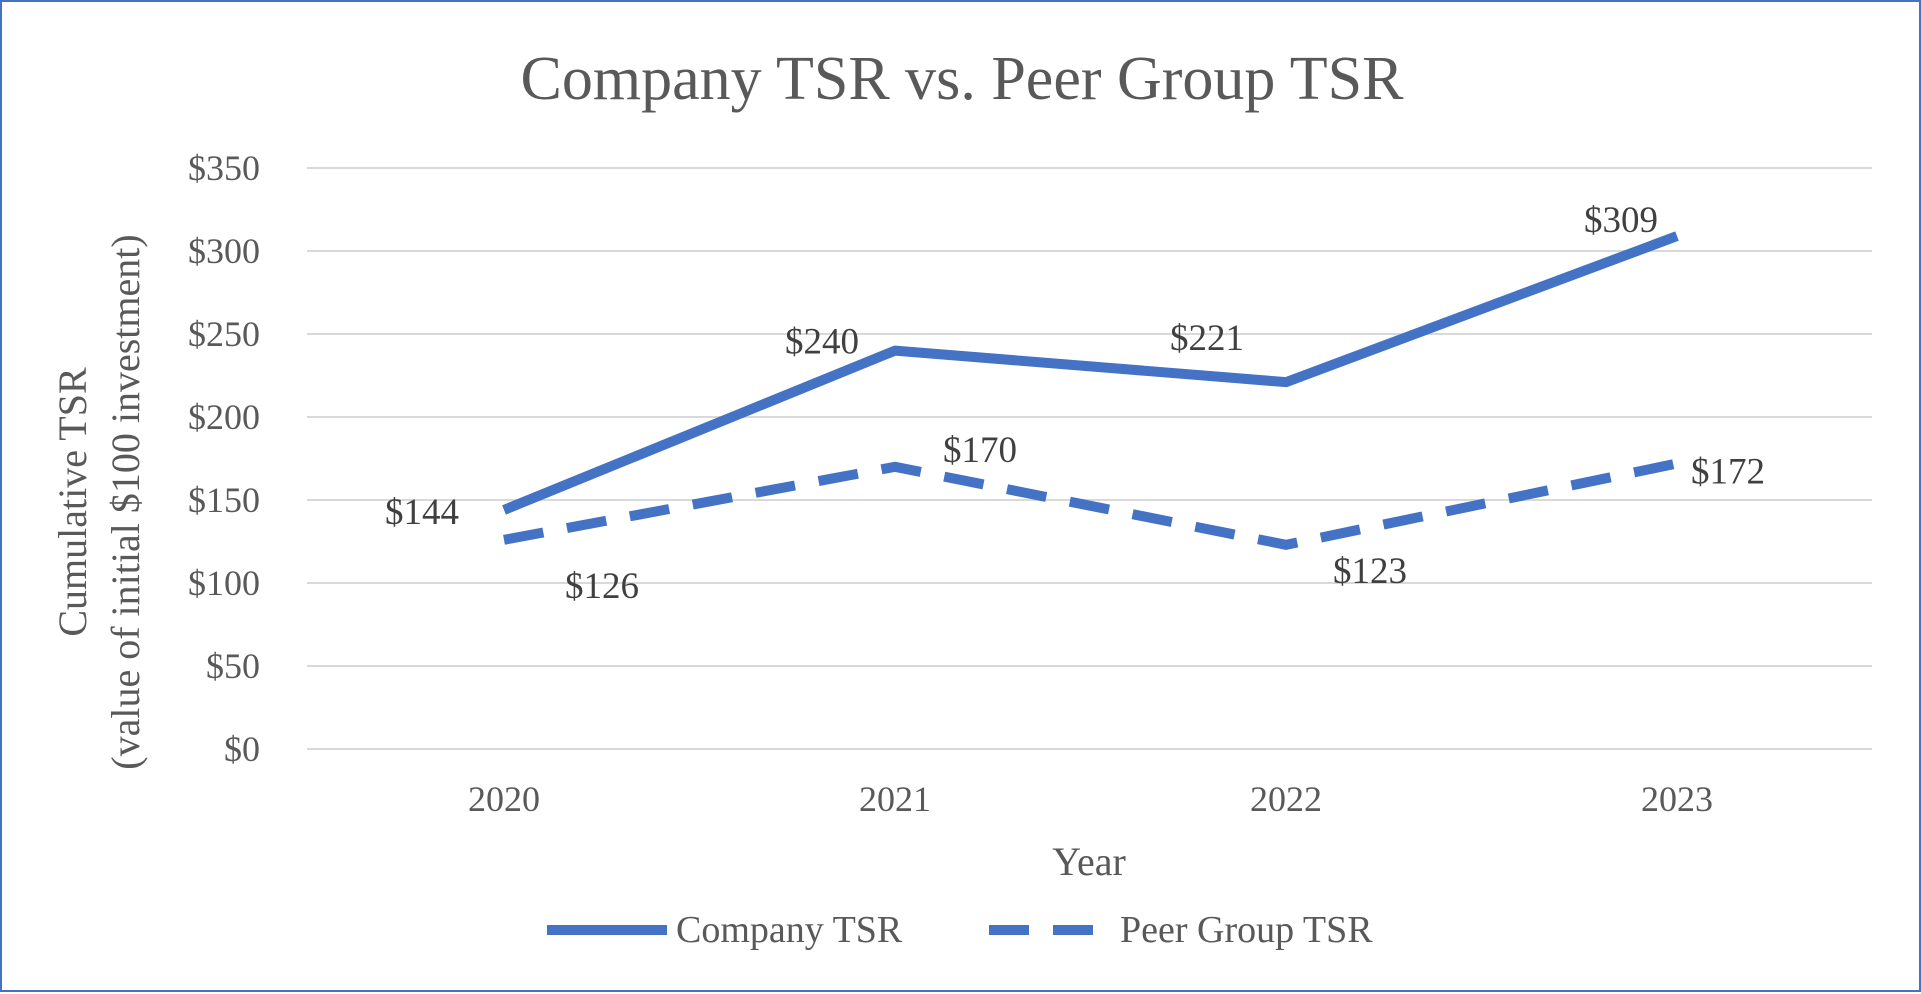 This screenshot has height=994, width=1921. I want to click on x-tick-label: 2021, so click(895, 799).